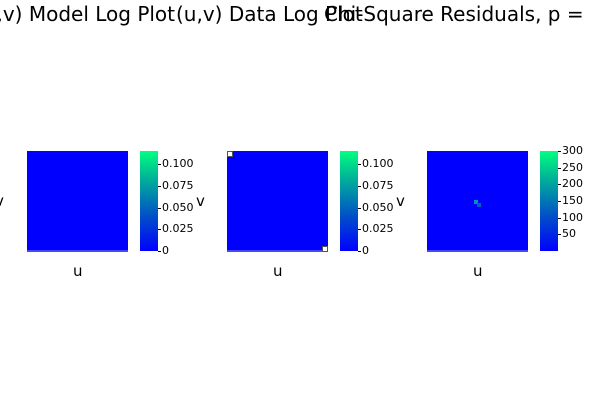 Image resolution: width=600 pixels, height=400 pixels. Describe the element at coordinates (400, 201) in the screenshot. I see `y-axis-label-3: v` at that location.